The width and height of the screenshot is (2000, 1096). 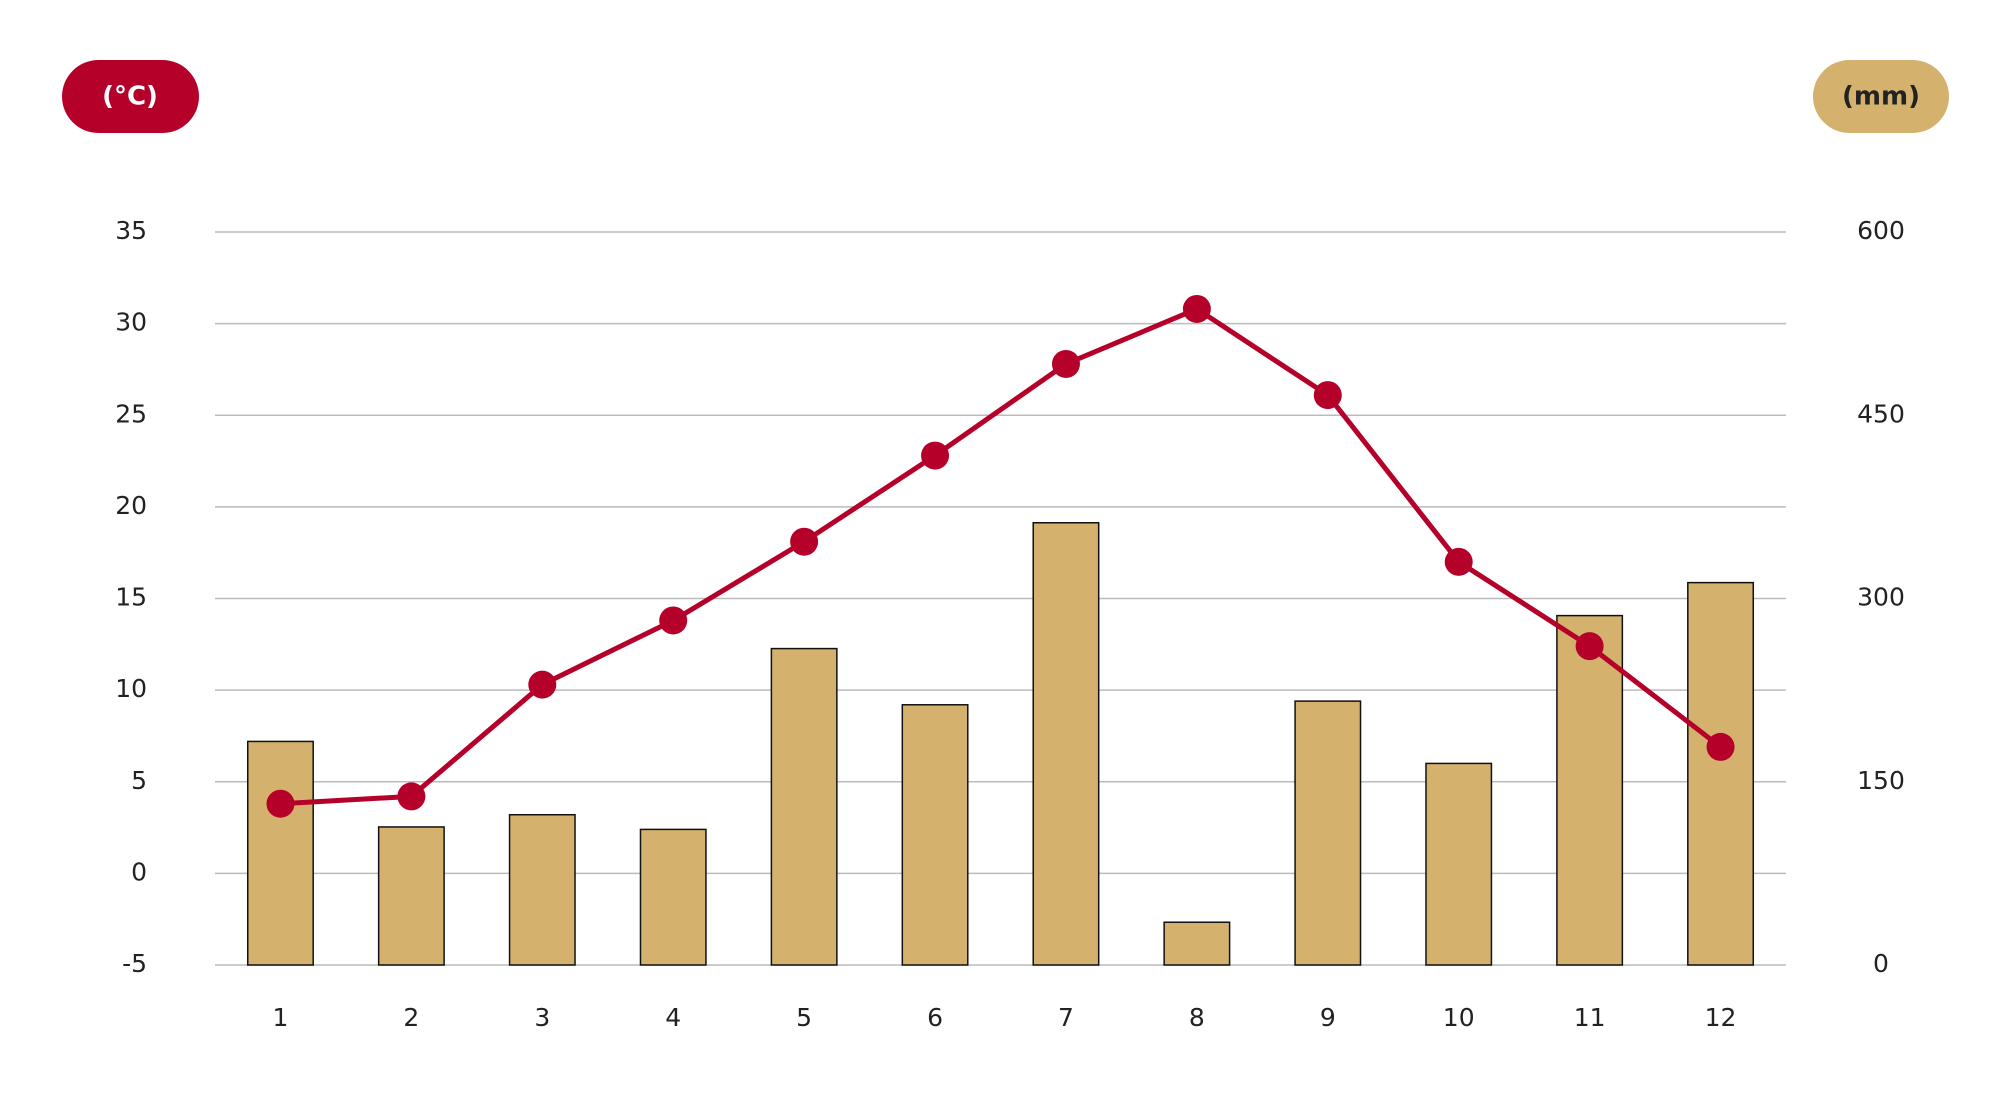 I want to click on y2-label-pill, so click(x=1881, y=96).